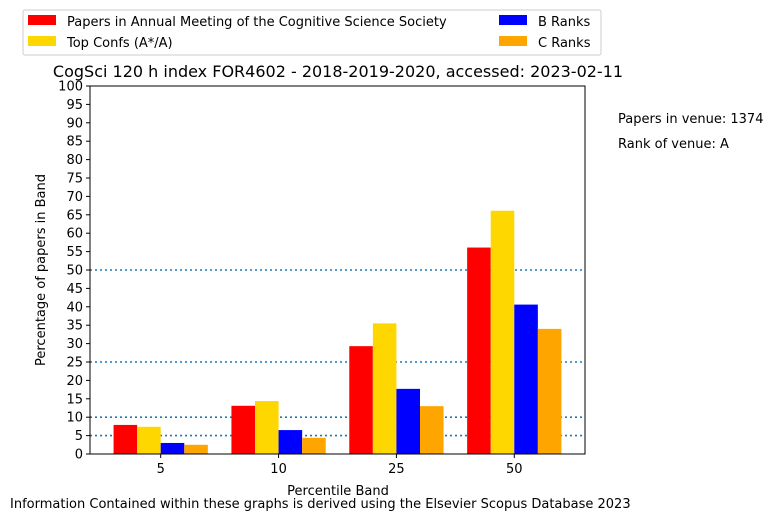 This screenshot has width=782, height=520. Describe the element at coordinates (119, 43) in the screenshot. I see `legend-label-1: Top Confs (A*/A)` at that location.